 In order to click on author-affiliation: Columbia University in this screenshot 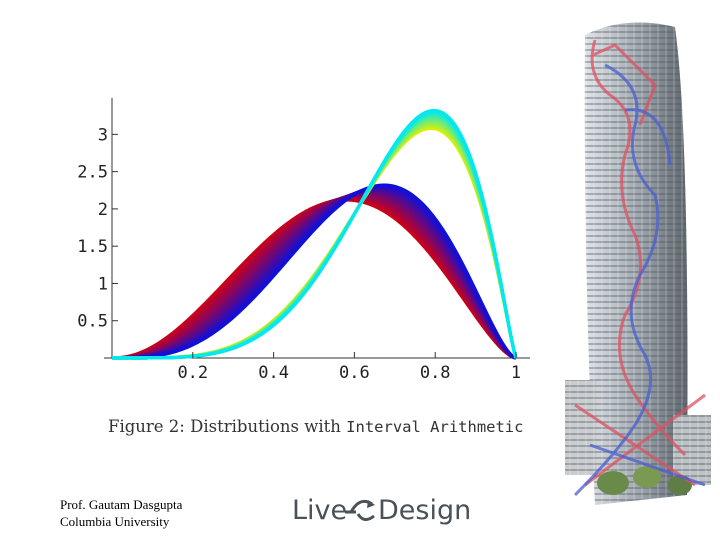, I will do `click(115, 521)`.